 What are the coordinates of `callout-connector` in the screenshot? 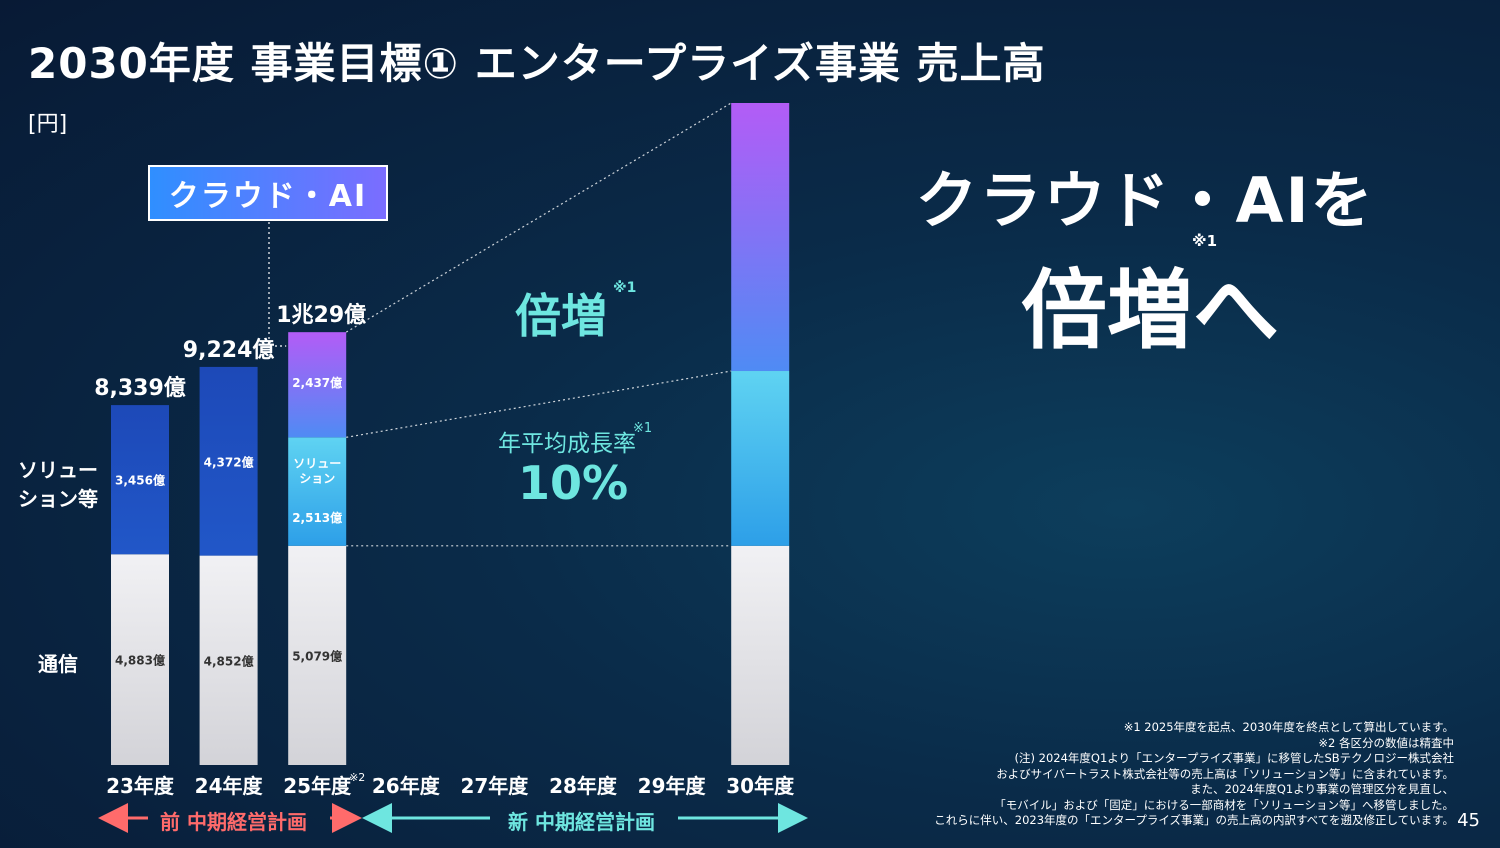 It's located at (277, 284).